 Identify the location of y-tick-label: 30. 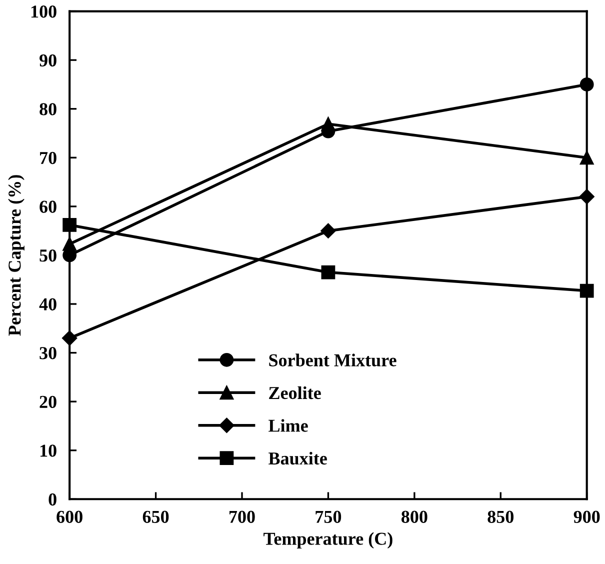
(48, 353).